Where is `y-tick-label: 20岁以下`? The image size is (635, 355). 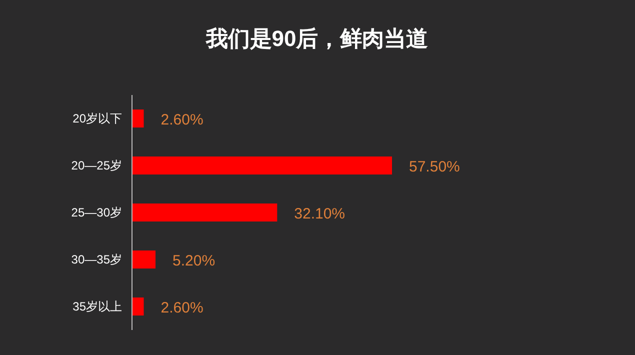
y-tick-label: 20岁以下 is located at coordinates (97, 119).